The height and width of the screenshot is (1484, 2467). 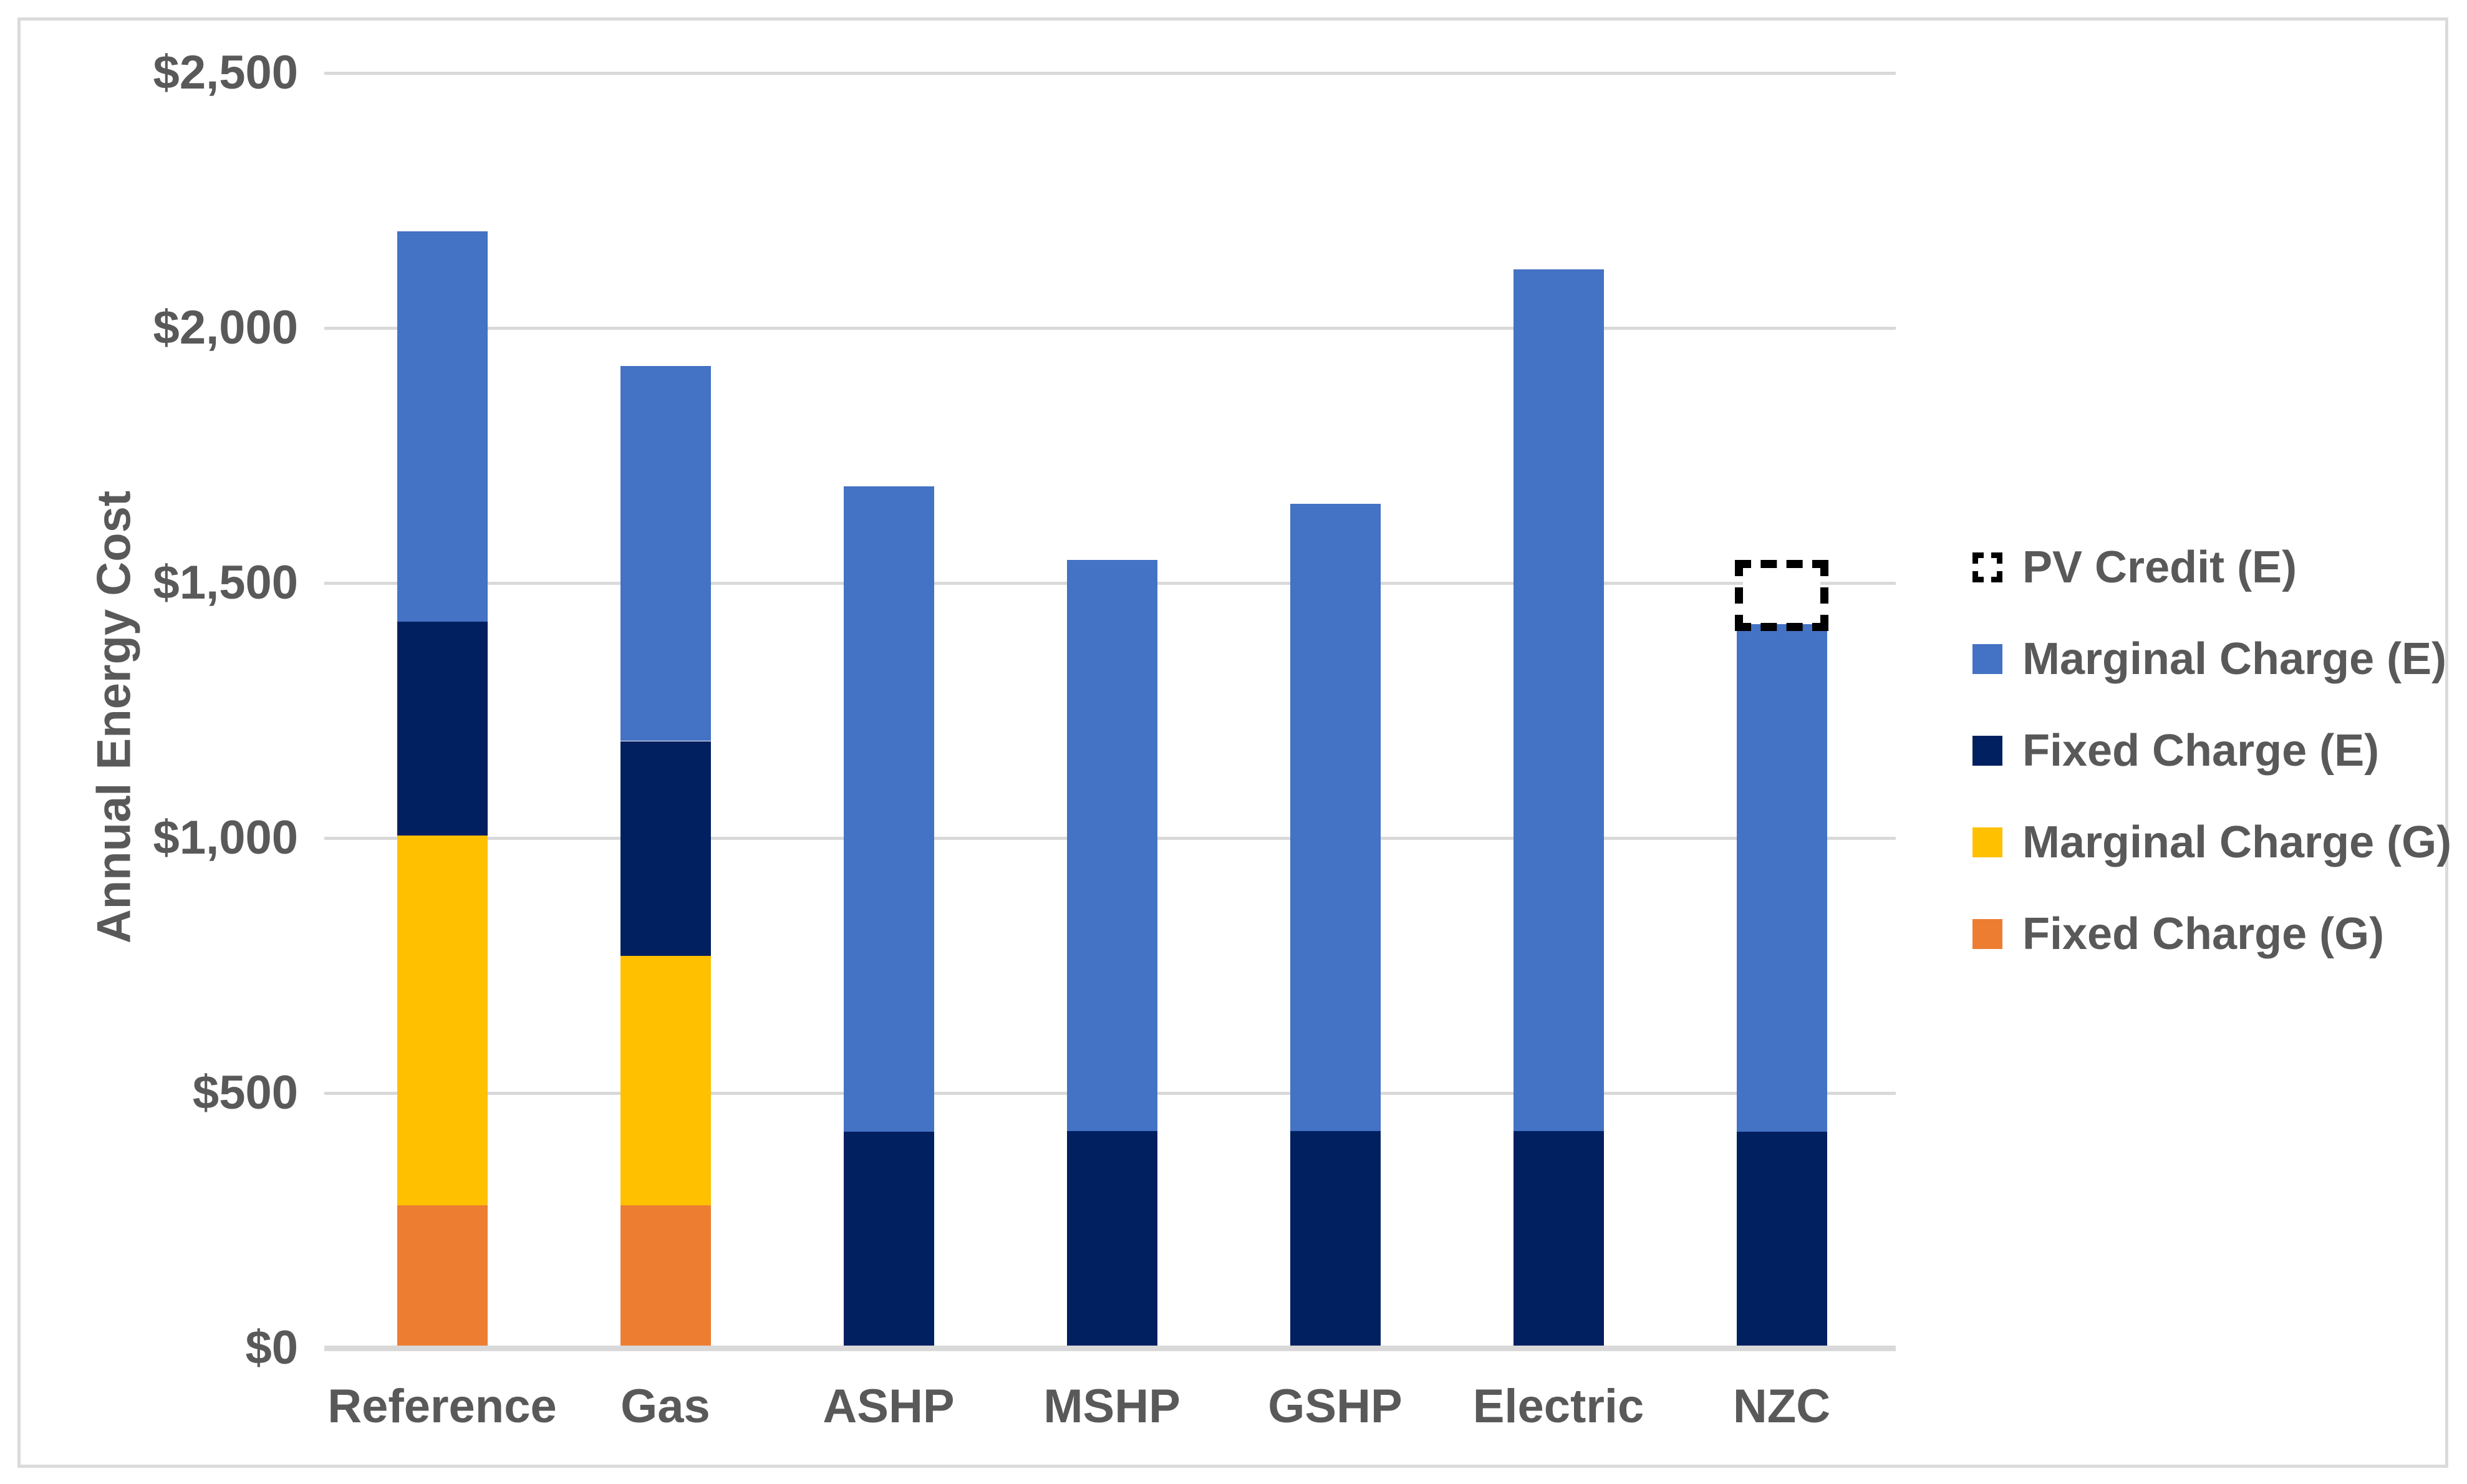 I want to click on legend-label: Marginal Charge (G), so click(x=2237, y=842).